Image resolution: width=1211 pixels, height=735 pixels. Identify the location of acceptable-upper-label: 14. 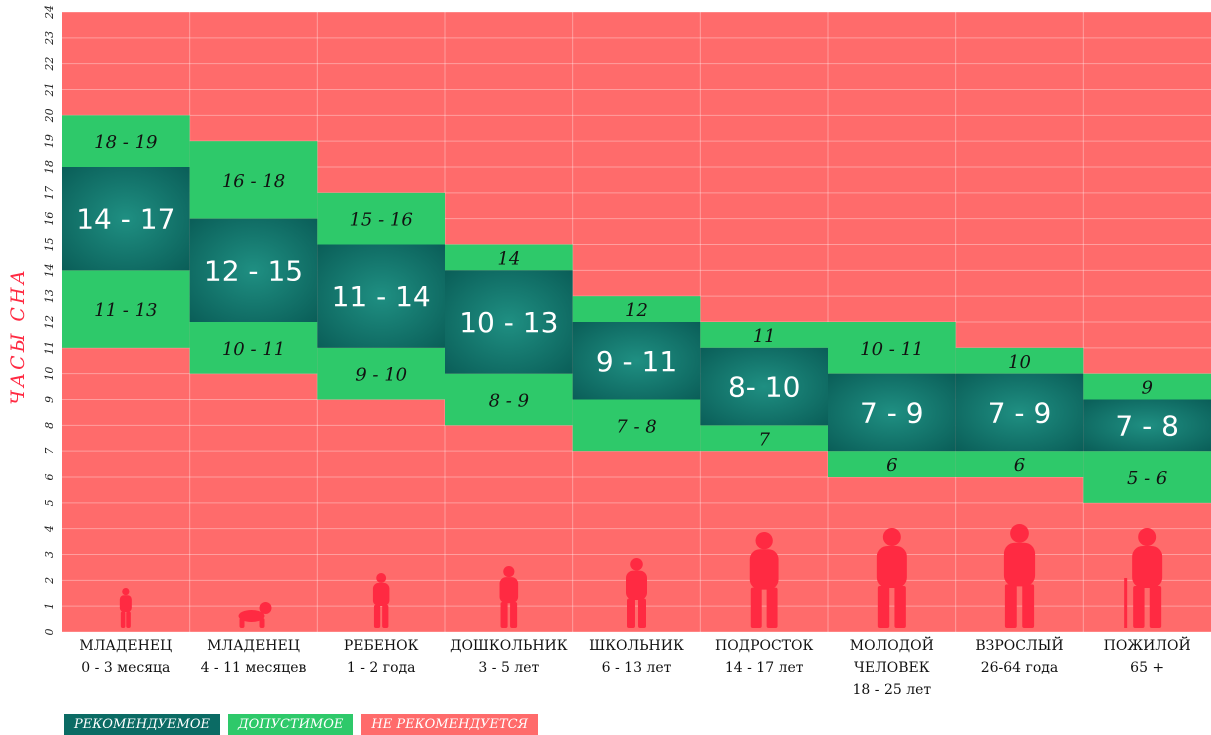
(508, 258).